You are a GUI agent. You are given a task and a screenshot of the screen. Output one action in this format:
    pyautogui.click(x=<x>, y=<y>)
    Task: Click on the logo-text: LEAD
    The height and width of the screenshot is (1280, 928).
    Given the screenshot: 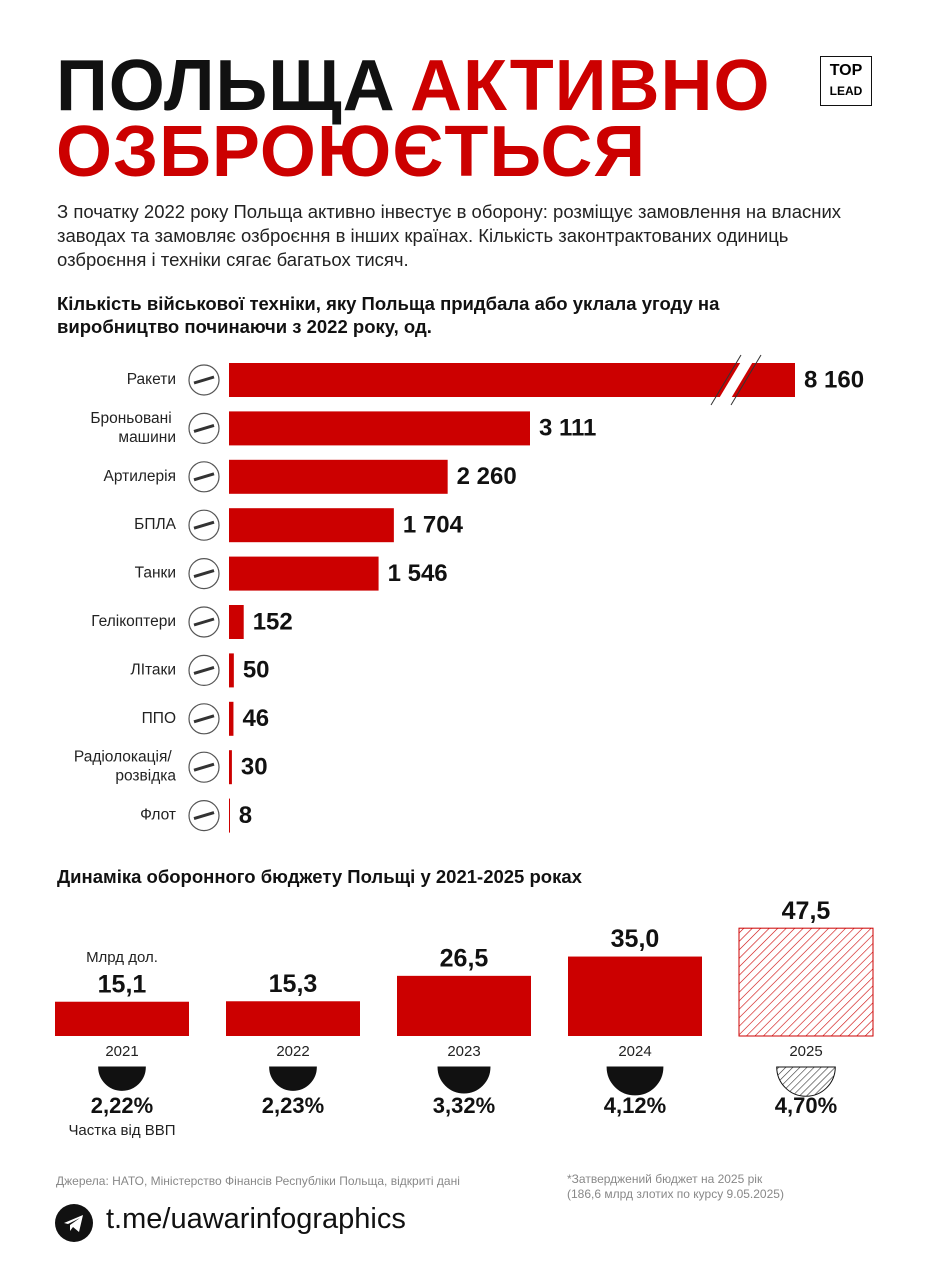 What is the action you would take?
    pyautogui.click(x=846, y=91)
    